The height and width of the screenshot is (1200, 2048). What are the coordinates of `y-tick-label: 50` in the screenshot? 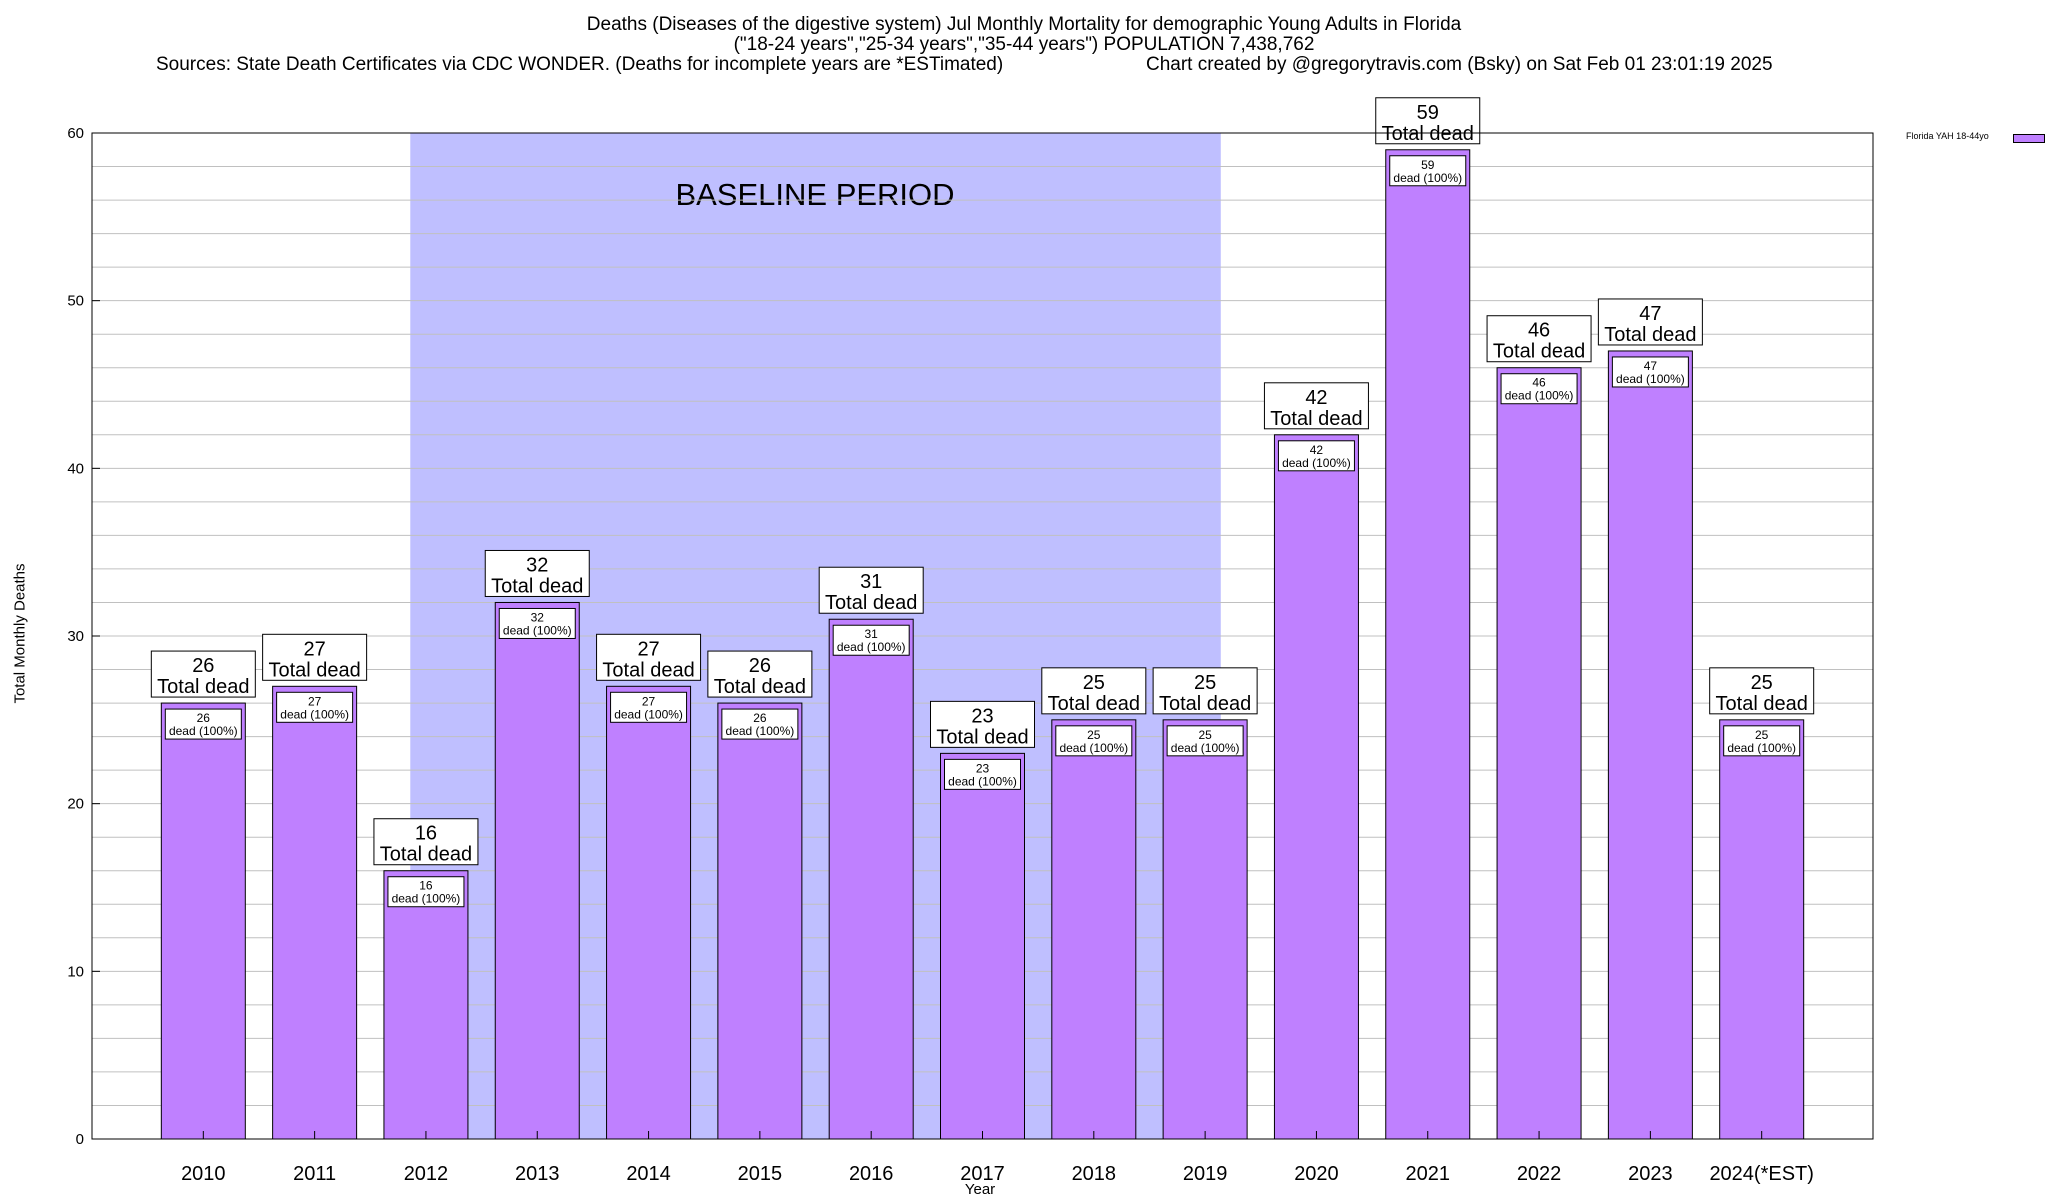 It's located at (75, 301).